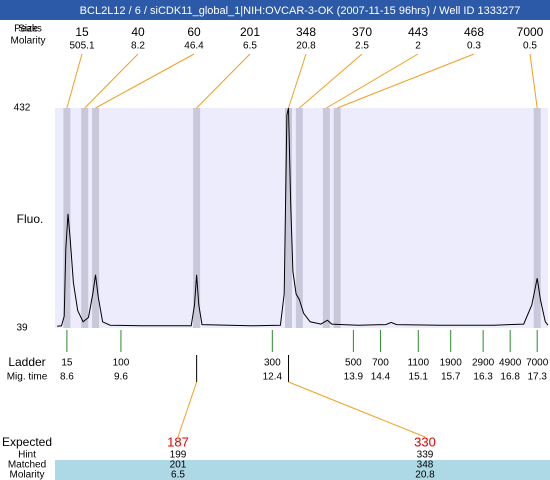  What do you see at coordinates (272, 363) in the screenshot?
I see `ladder-size: 300` at bounding box center [272, 363].